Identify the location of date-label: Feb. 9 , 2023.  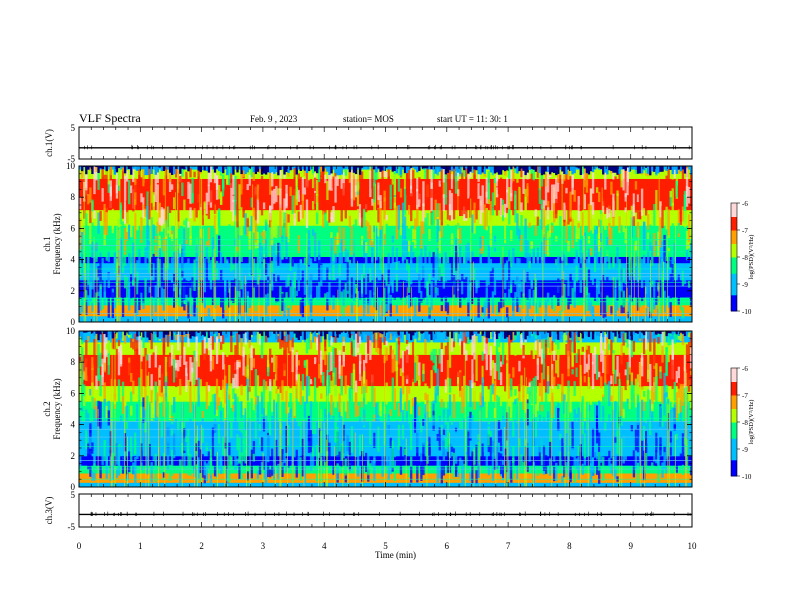
(274, 119).